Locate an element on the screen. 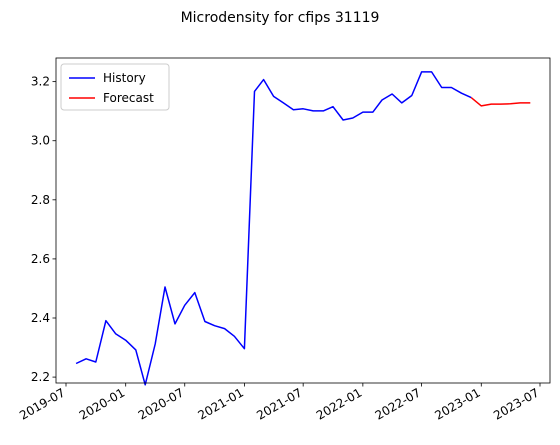 The height and width of the screenshot is (445, 560). y-tick-label: 2.6 is located at coordinates (40, 259).